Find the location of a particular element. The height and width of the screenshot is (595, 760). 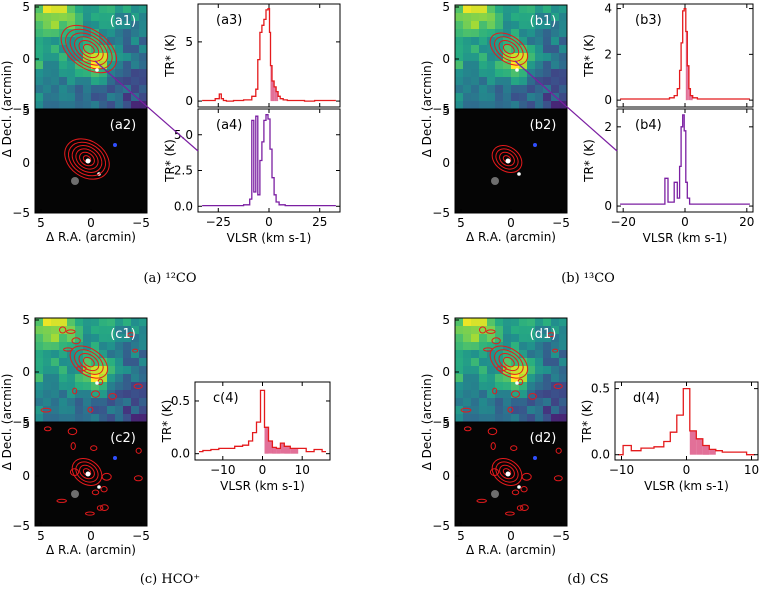

map-y-axis-label: Δ Decl. (arcmin) is located at coordinates (427, 422).